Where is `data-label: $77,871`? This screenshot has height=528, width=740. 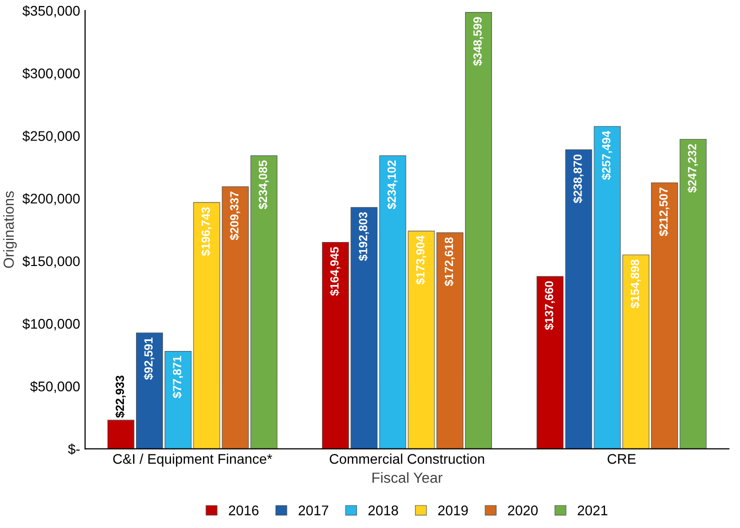 data-label: $77,871 is located at coordinates (177, 377).